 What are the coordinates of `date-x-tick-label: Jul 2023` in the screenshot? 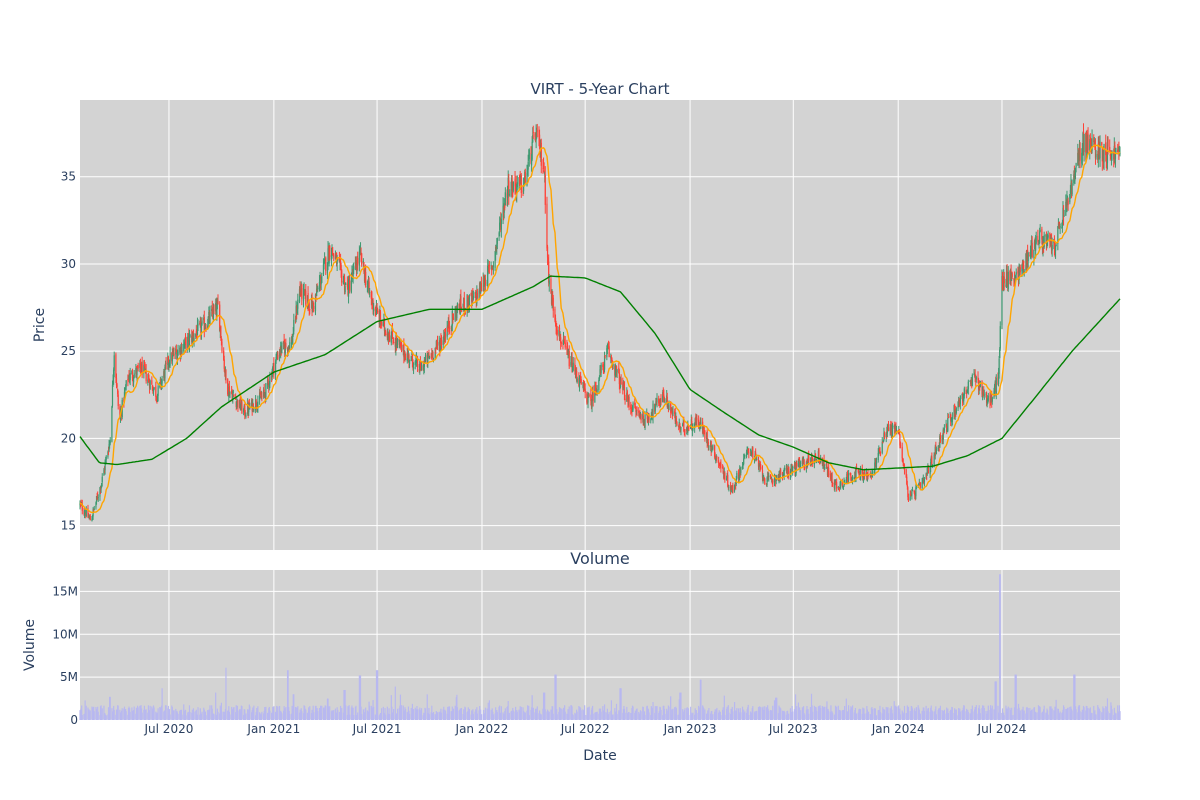 It's located at (793, 729).